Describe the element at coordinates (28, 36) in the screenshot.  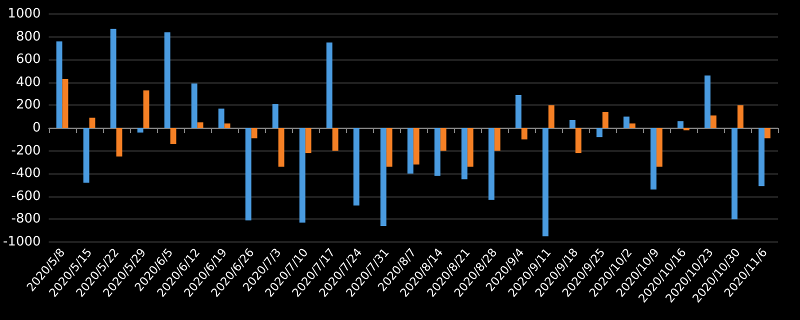
I see `y-tick-label: 800` at that location.